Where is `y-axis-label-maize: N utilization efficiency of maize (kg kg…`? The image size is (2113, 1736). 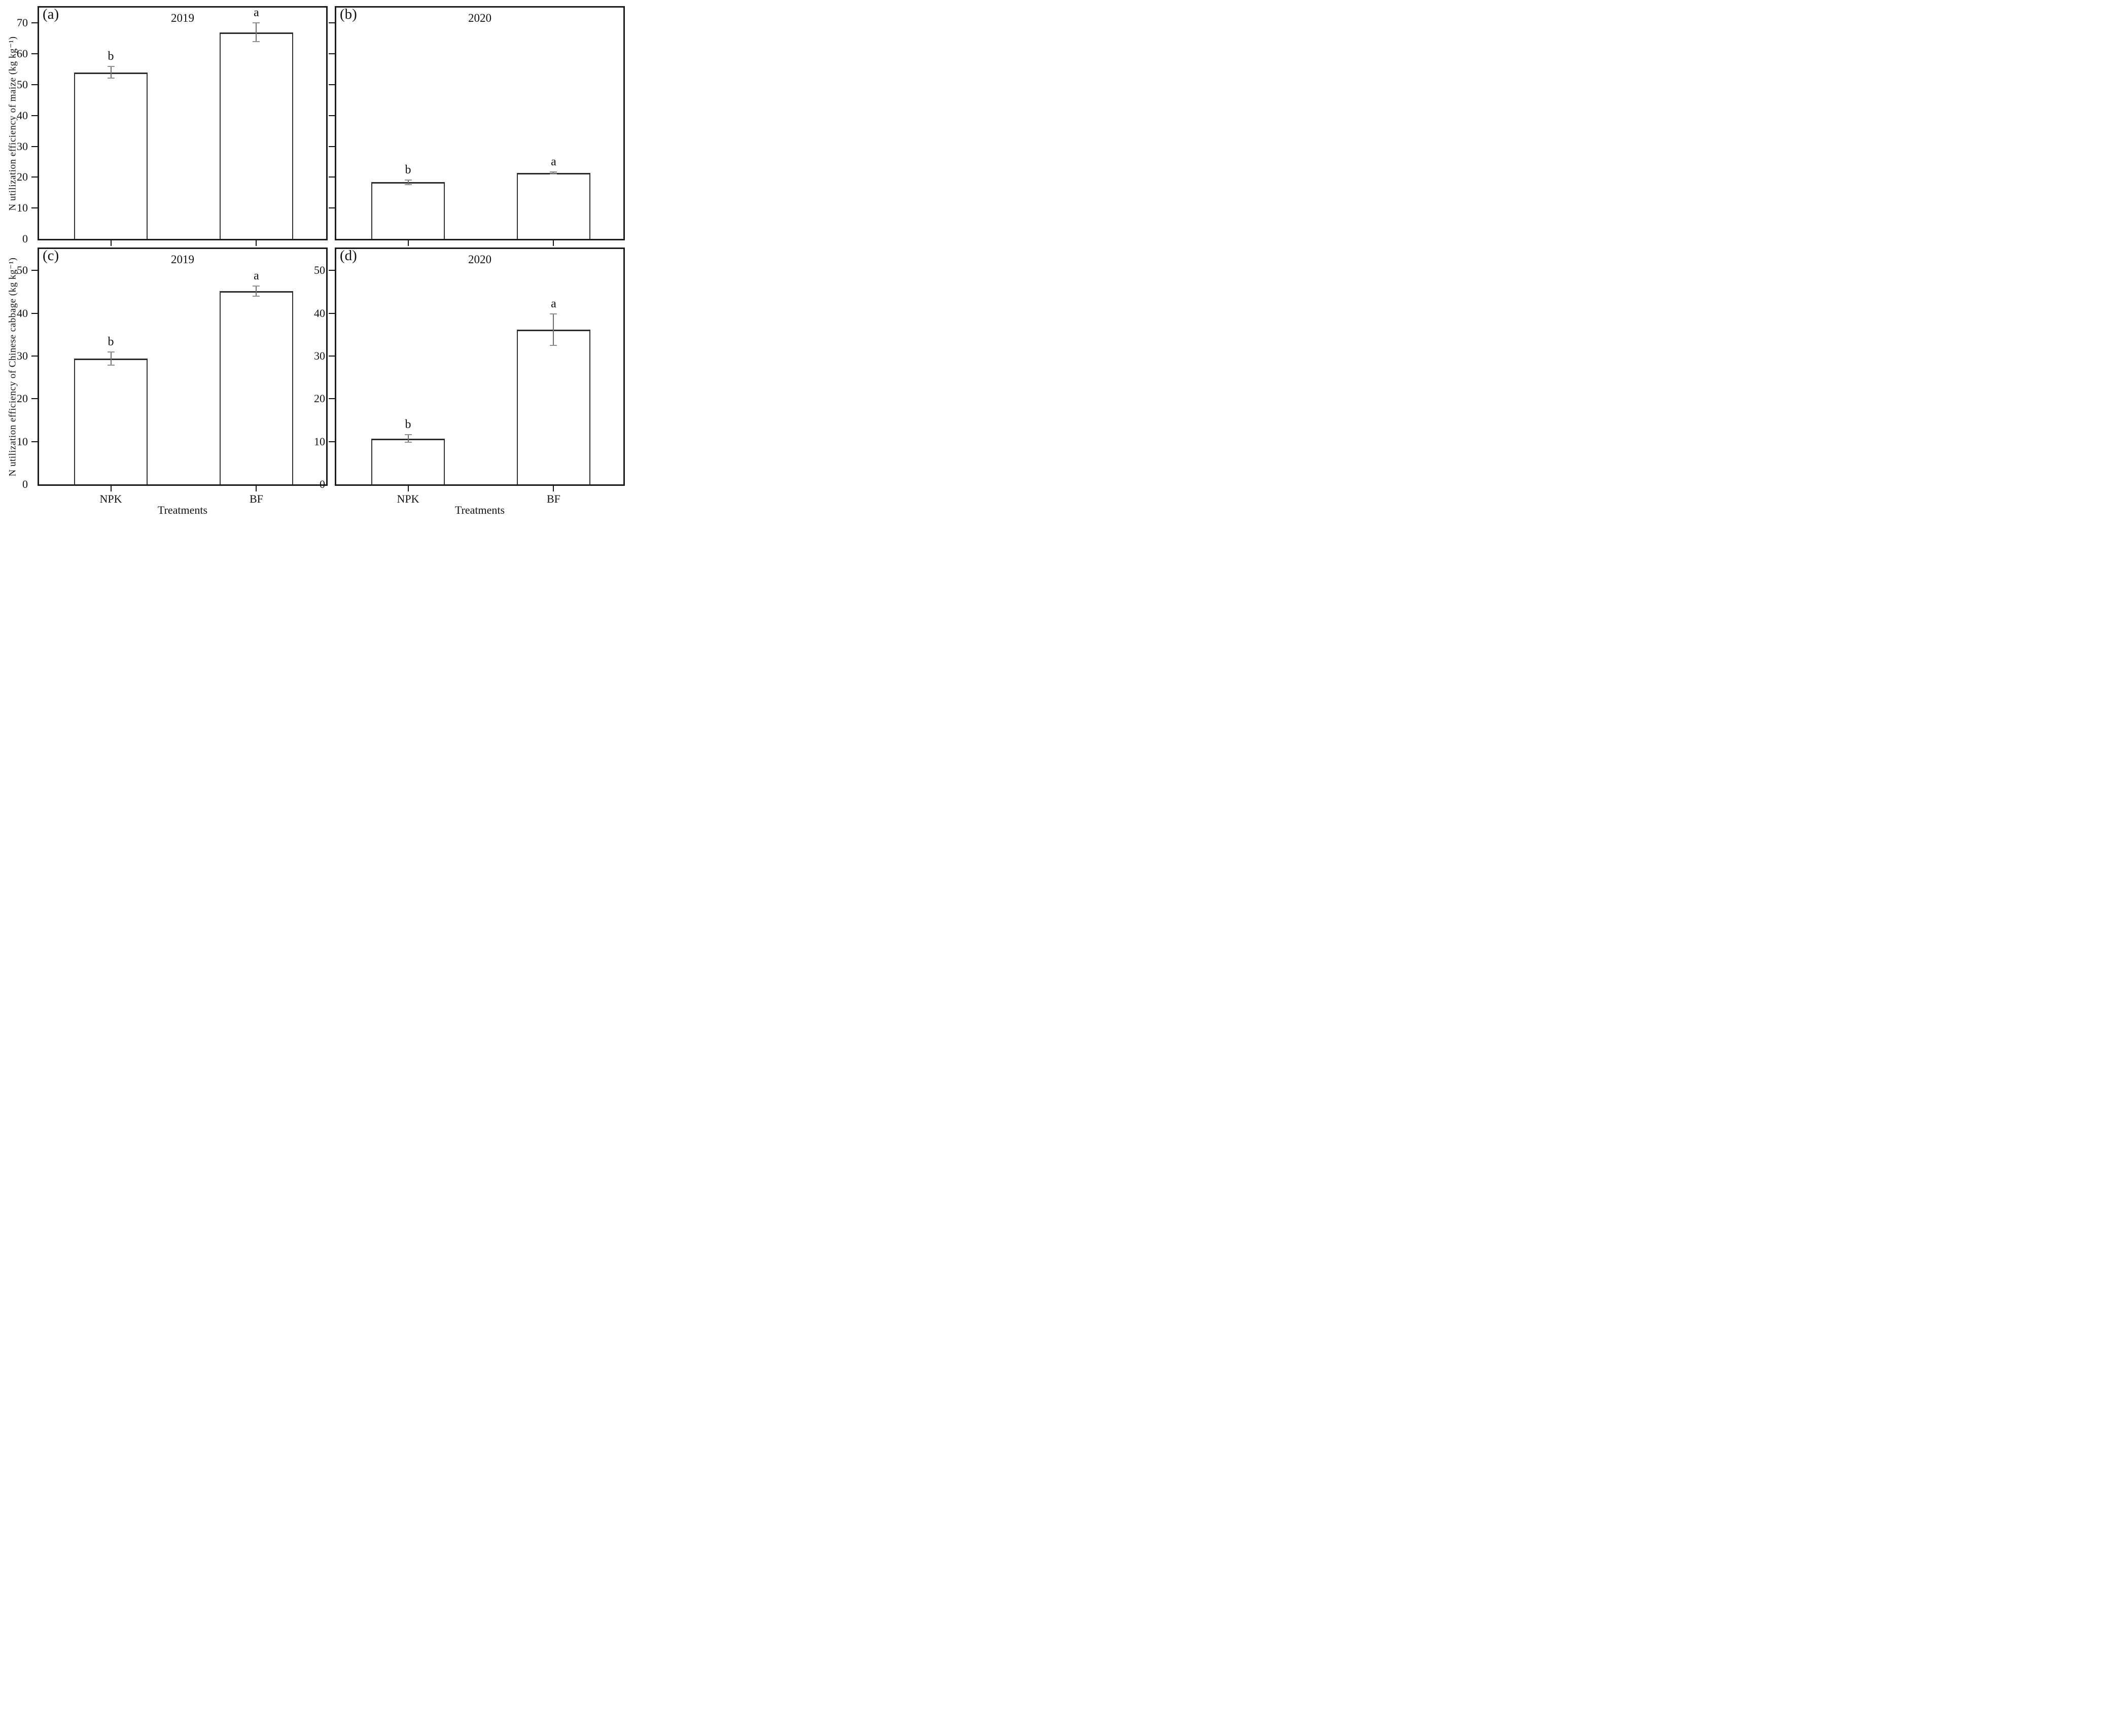
y-axis-label-maize: N utilization efficiency of maize (kg kg… is located at coordinates (12, 123).